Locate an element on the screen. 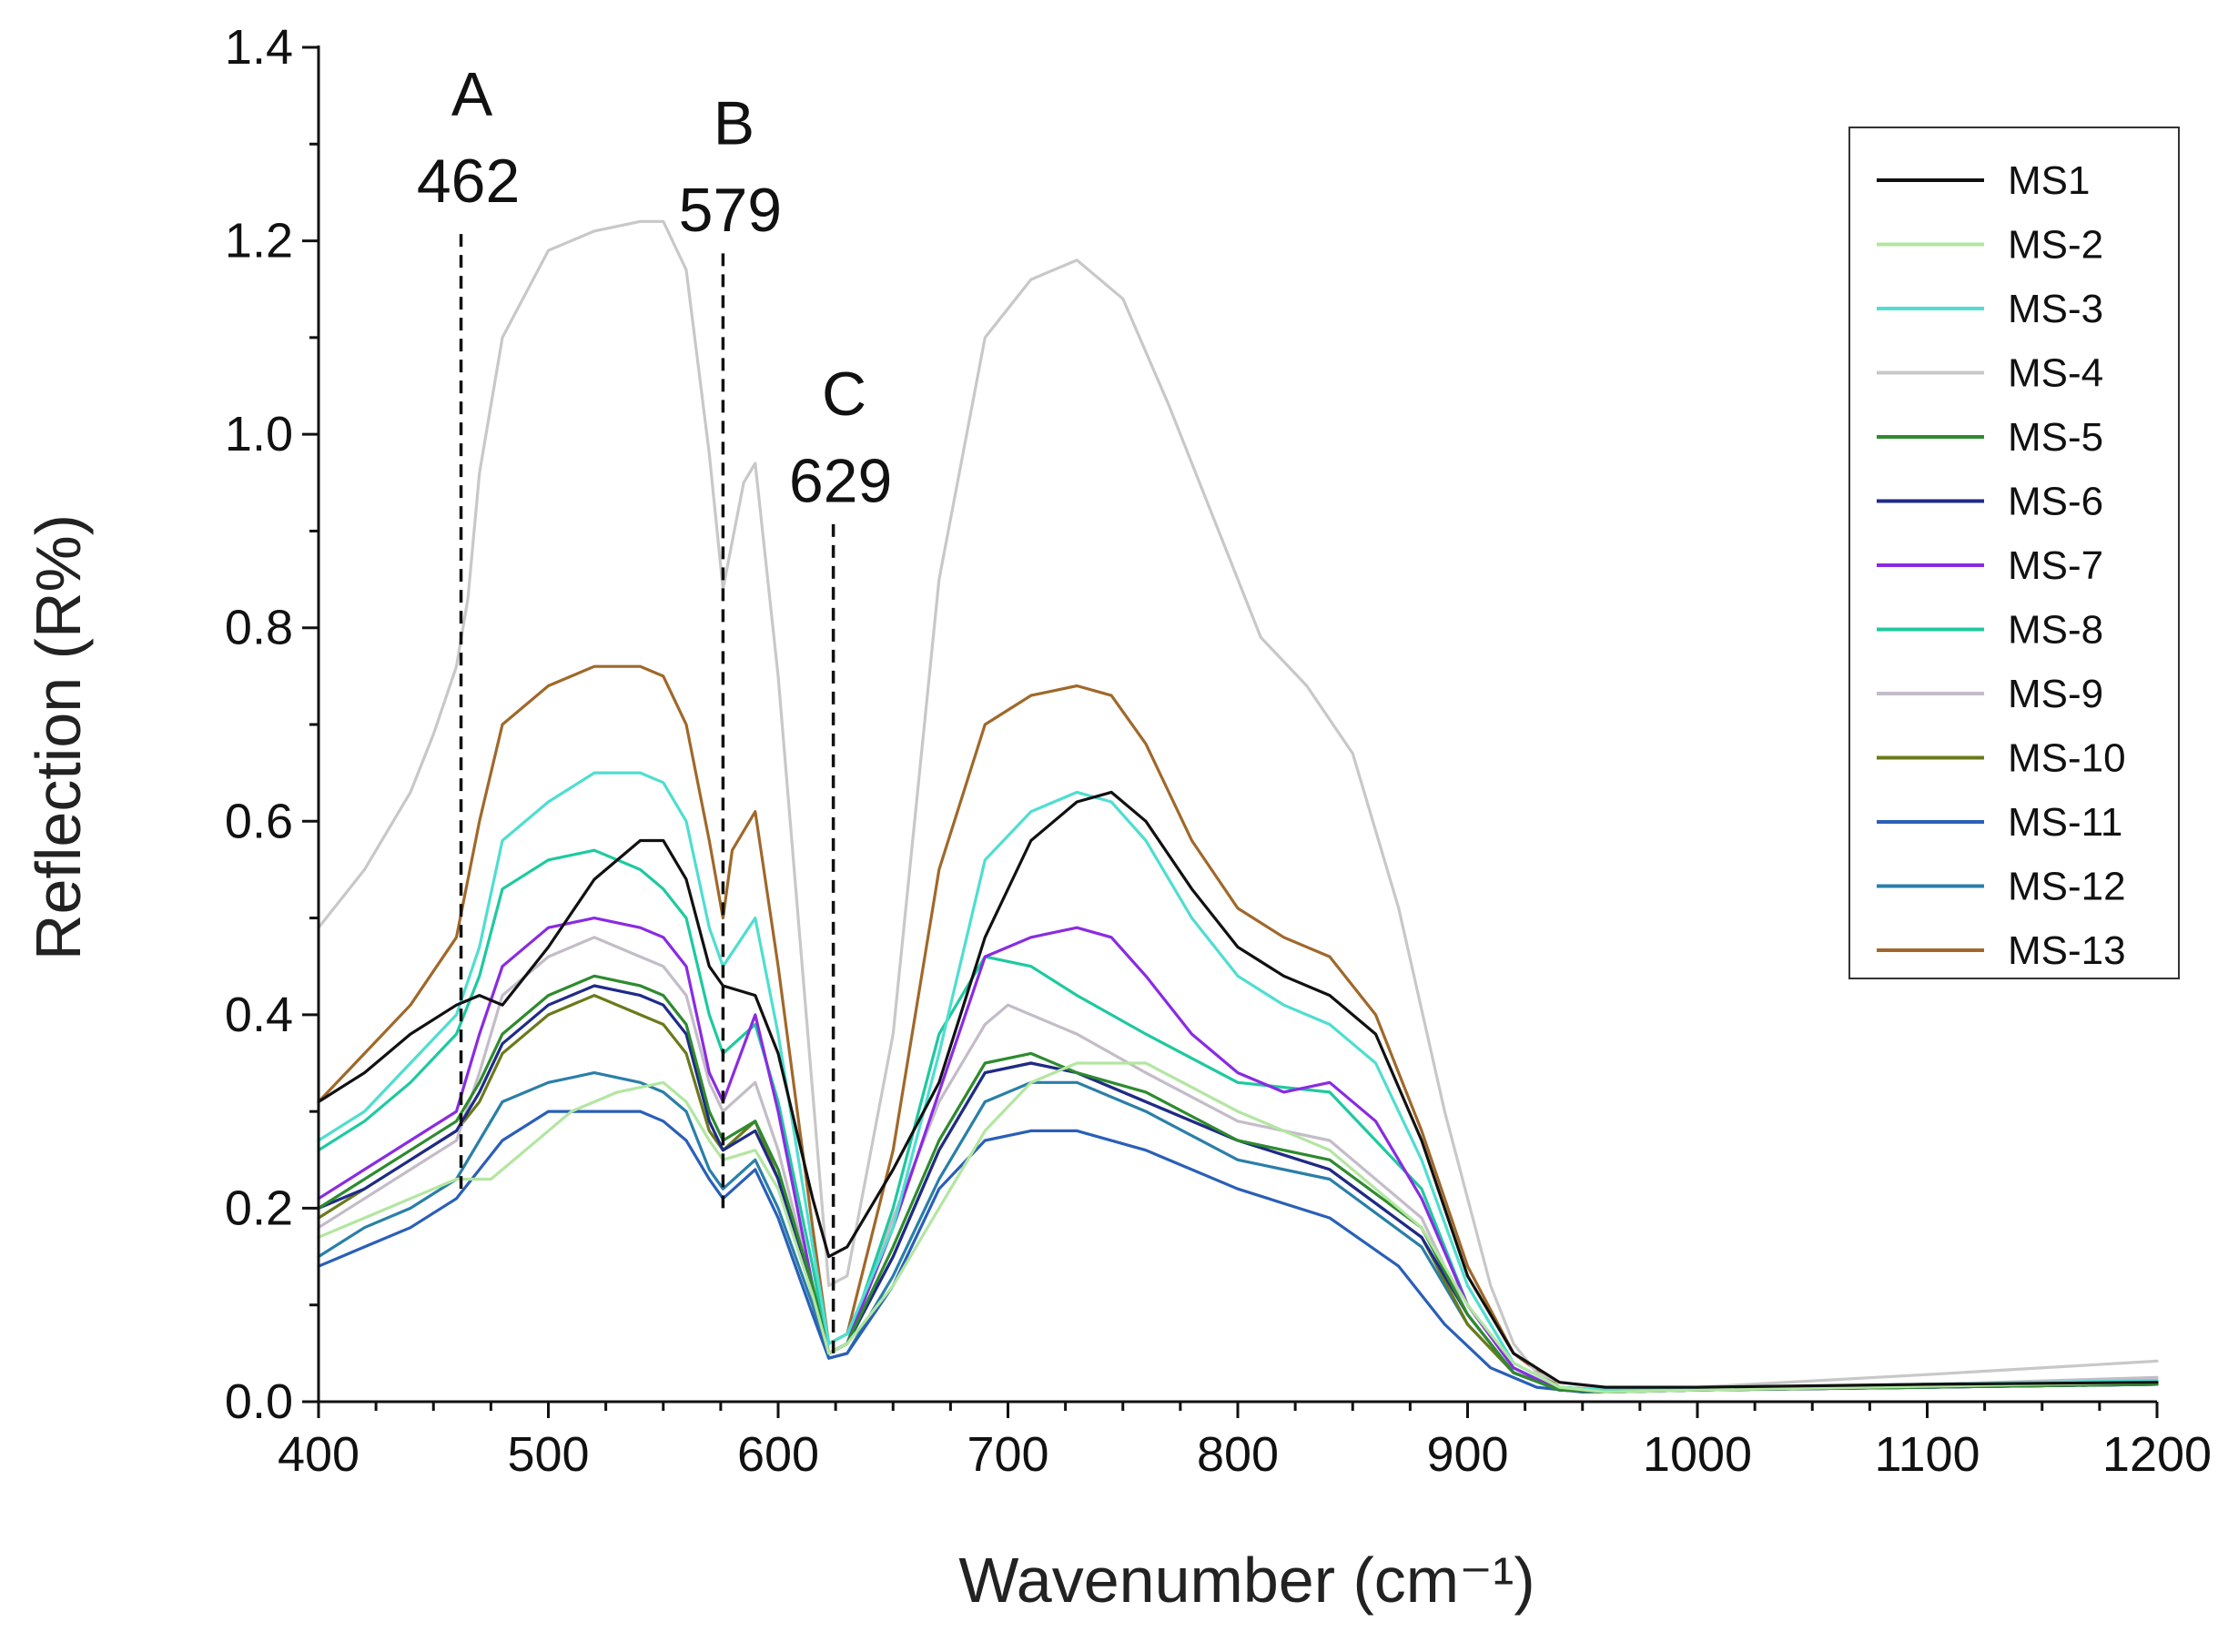 The width and height of the screenshot is (2228, 1652). legend-label-ms1: MS1 is located at coordinates (2049, 181).